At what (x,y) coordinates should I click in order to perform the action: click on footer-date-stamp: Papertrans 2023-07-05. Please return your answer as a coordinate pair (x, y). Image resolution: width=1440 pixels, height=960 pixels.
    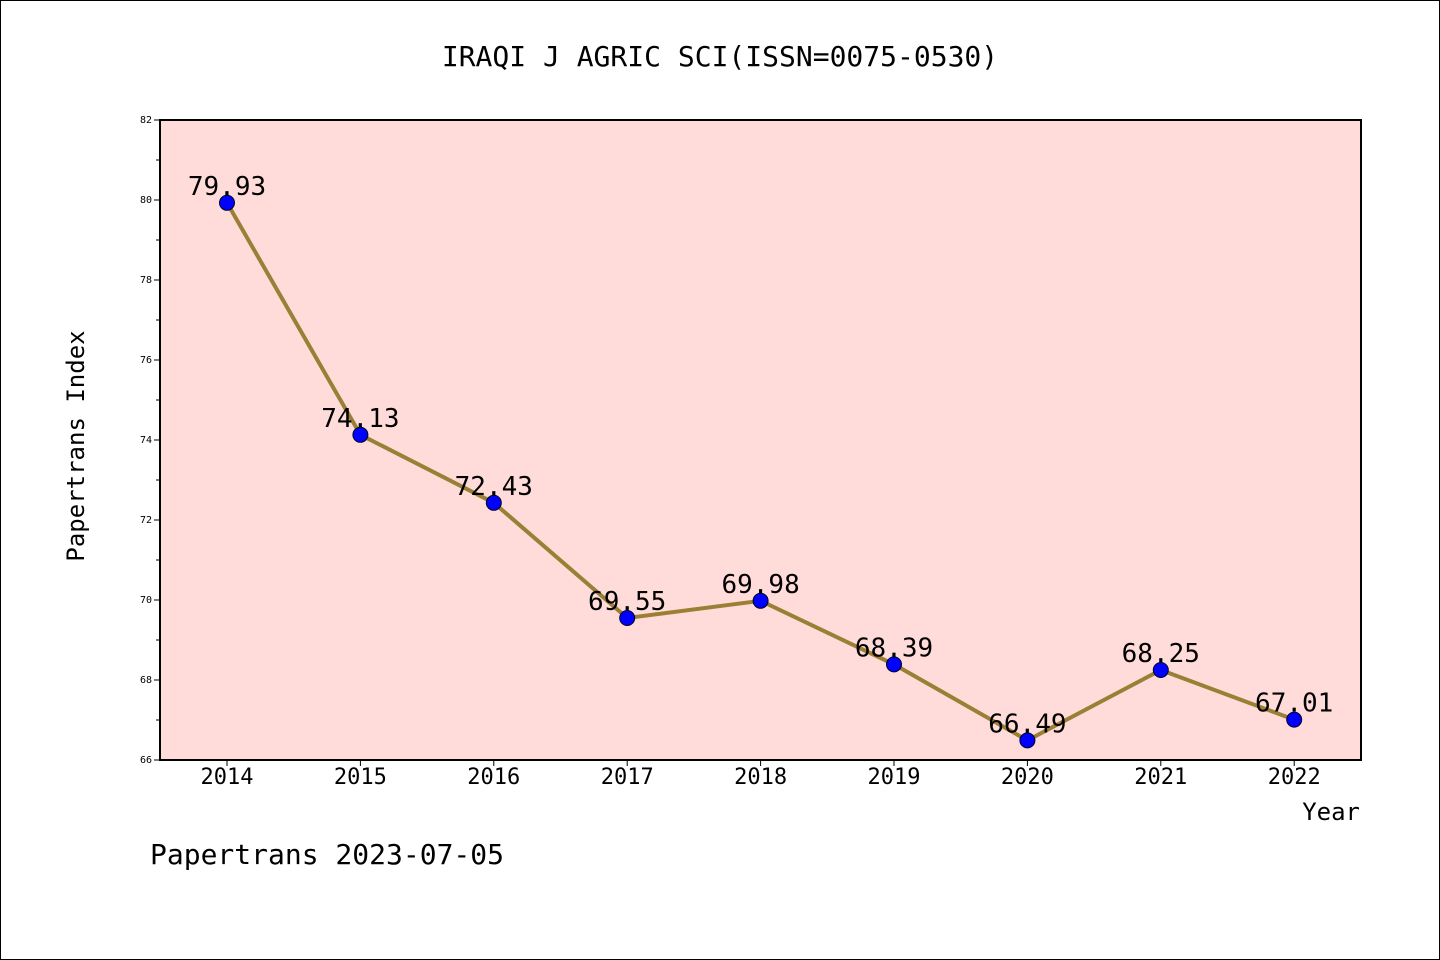
    Looking at the image, I should click on (327, 854).